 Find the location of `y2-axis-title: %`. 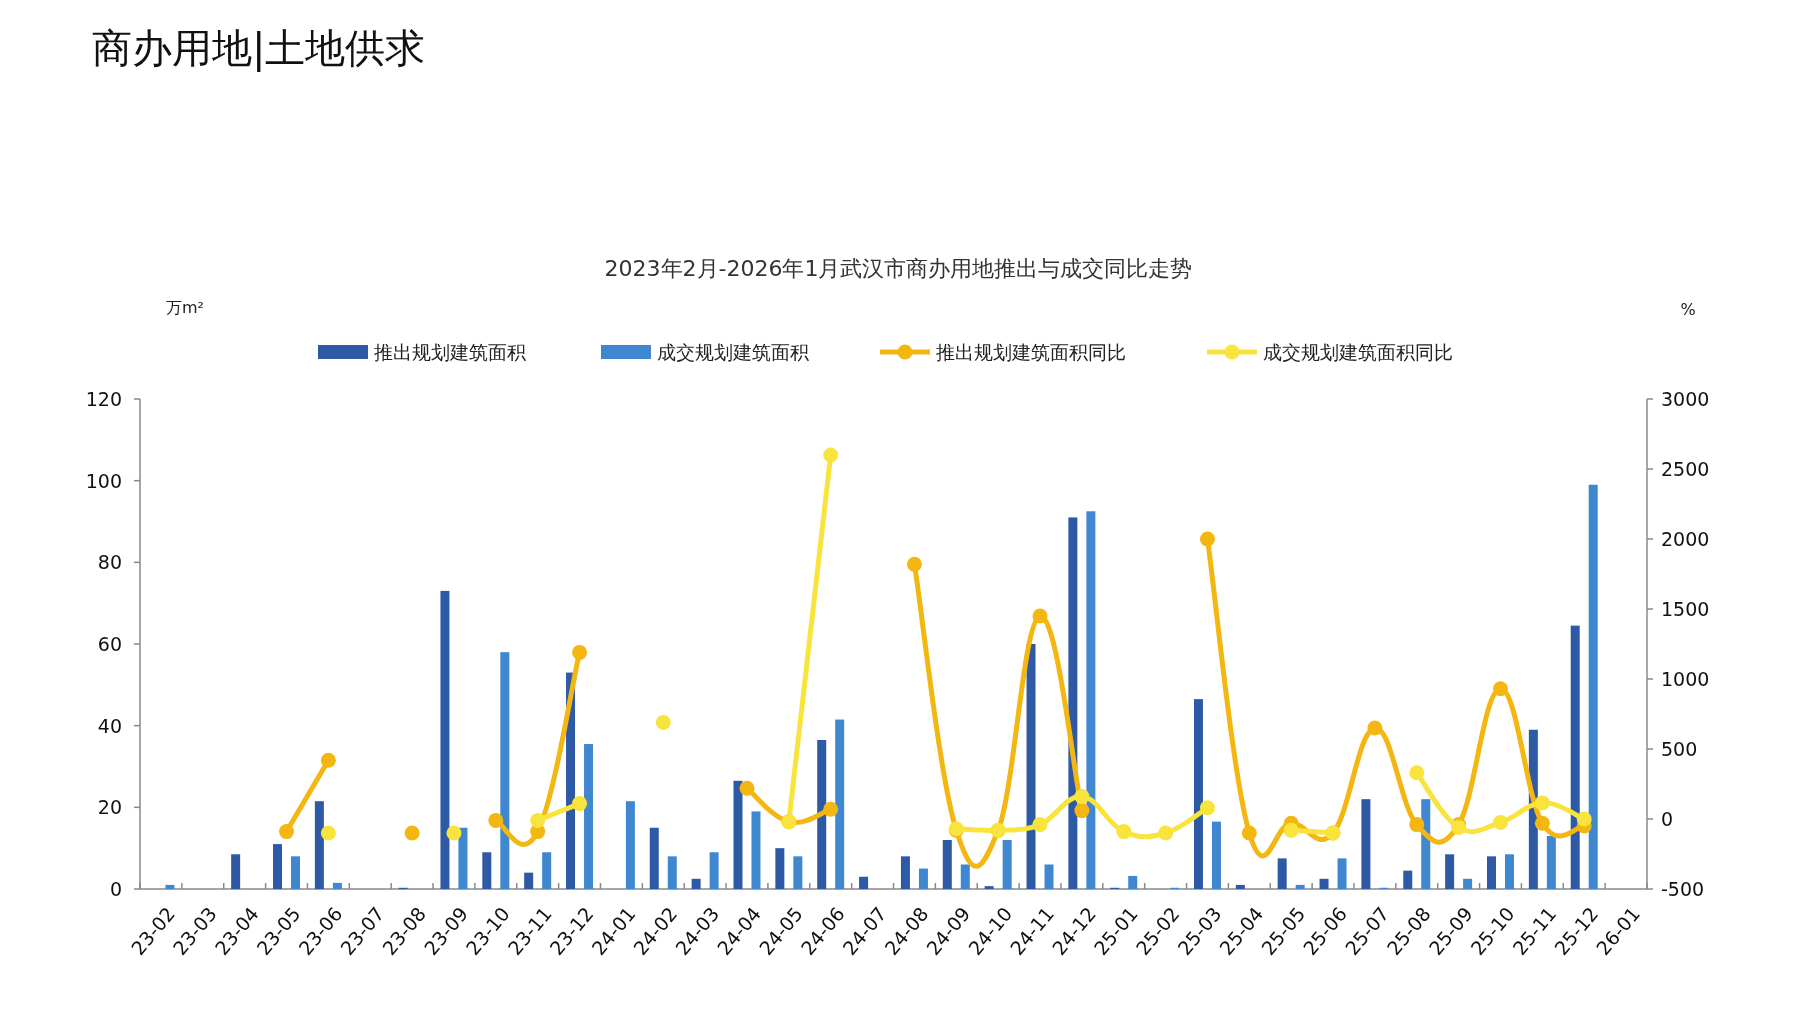

y2-axis-title: % is located at coordinates (1688, 309).